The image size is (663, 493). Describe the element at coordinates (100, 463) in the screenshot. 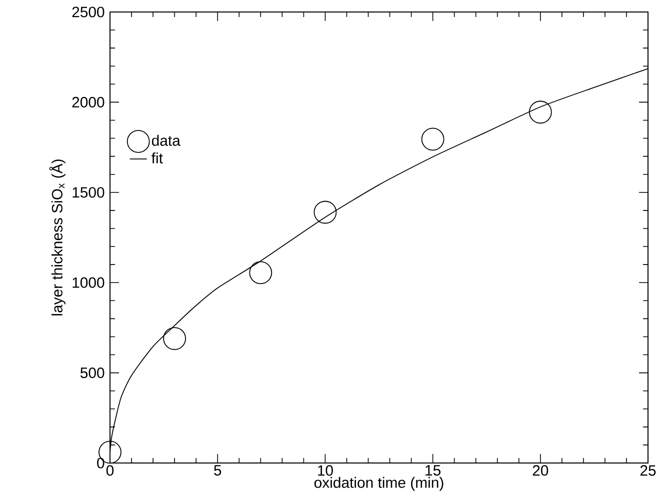

I see `y-tick-label: 0` at that location.